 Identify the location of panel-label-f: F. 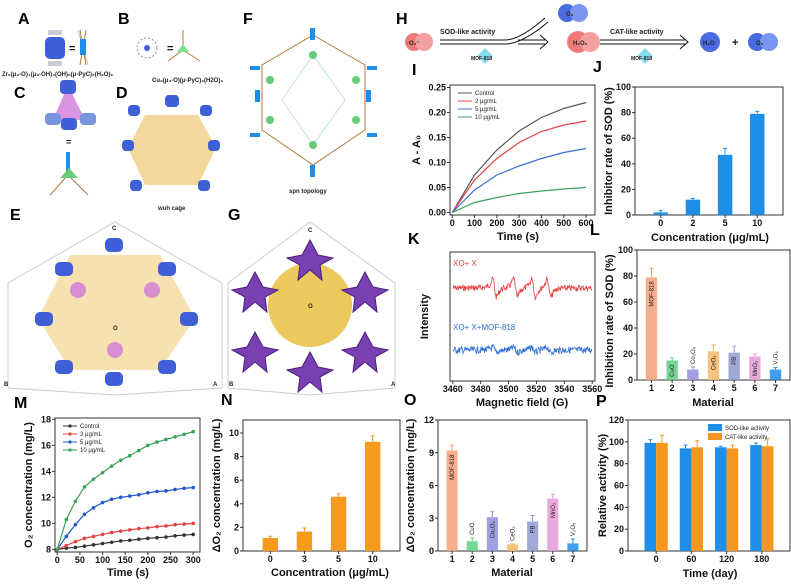
(248, 19).